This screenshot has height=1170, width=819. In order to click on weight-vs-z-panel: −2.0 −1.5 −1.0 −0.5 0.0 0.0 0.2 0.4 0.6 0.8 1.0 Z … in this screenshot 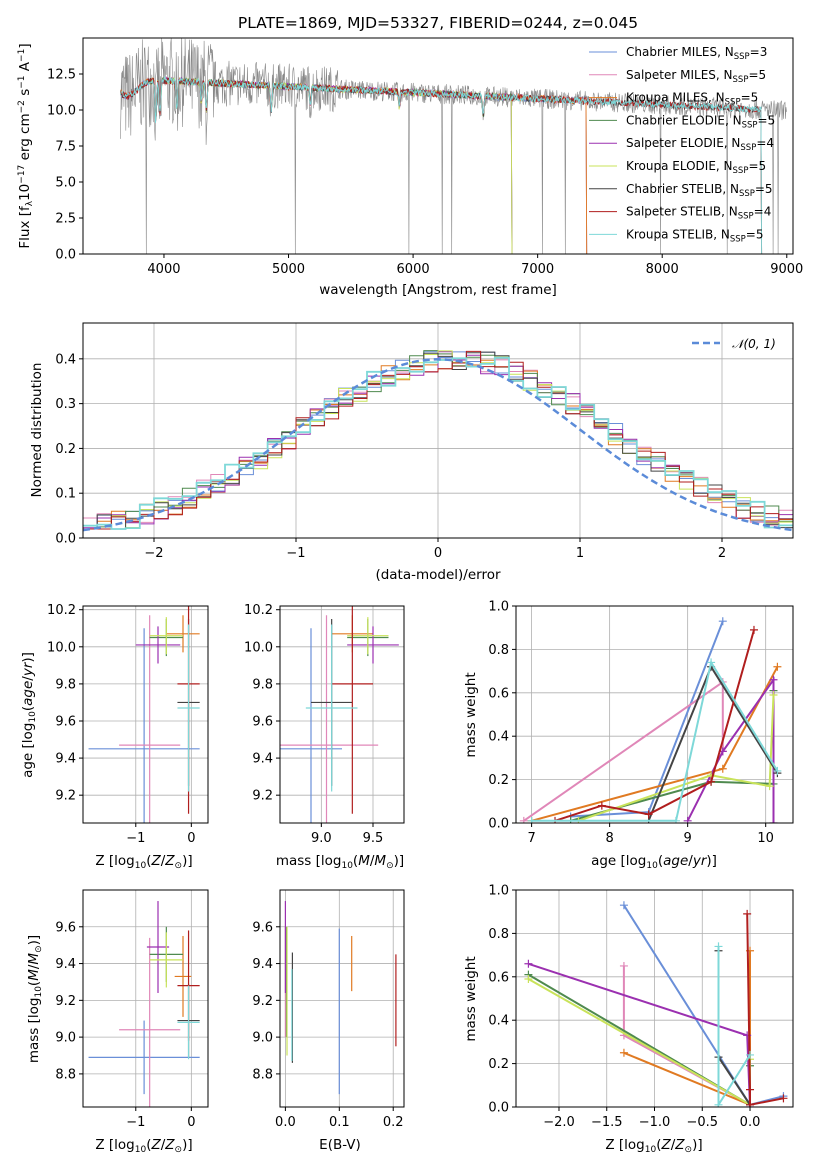, I will do `click(628, 1019)`.